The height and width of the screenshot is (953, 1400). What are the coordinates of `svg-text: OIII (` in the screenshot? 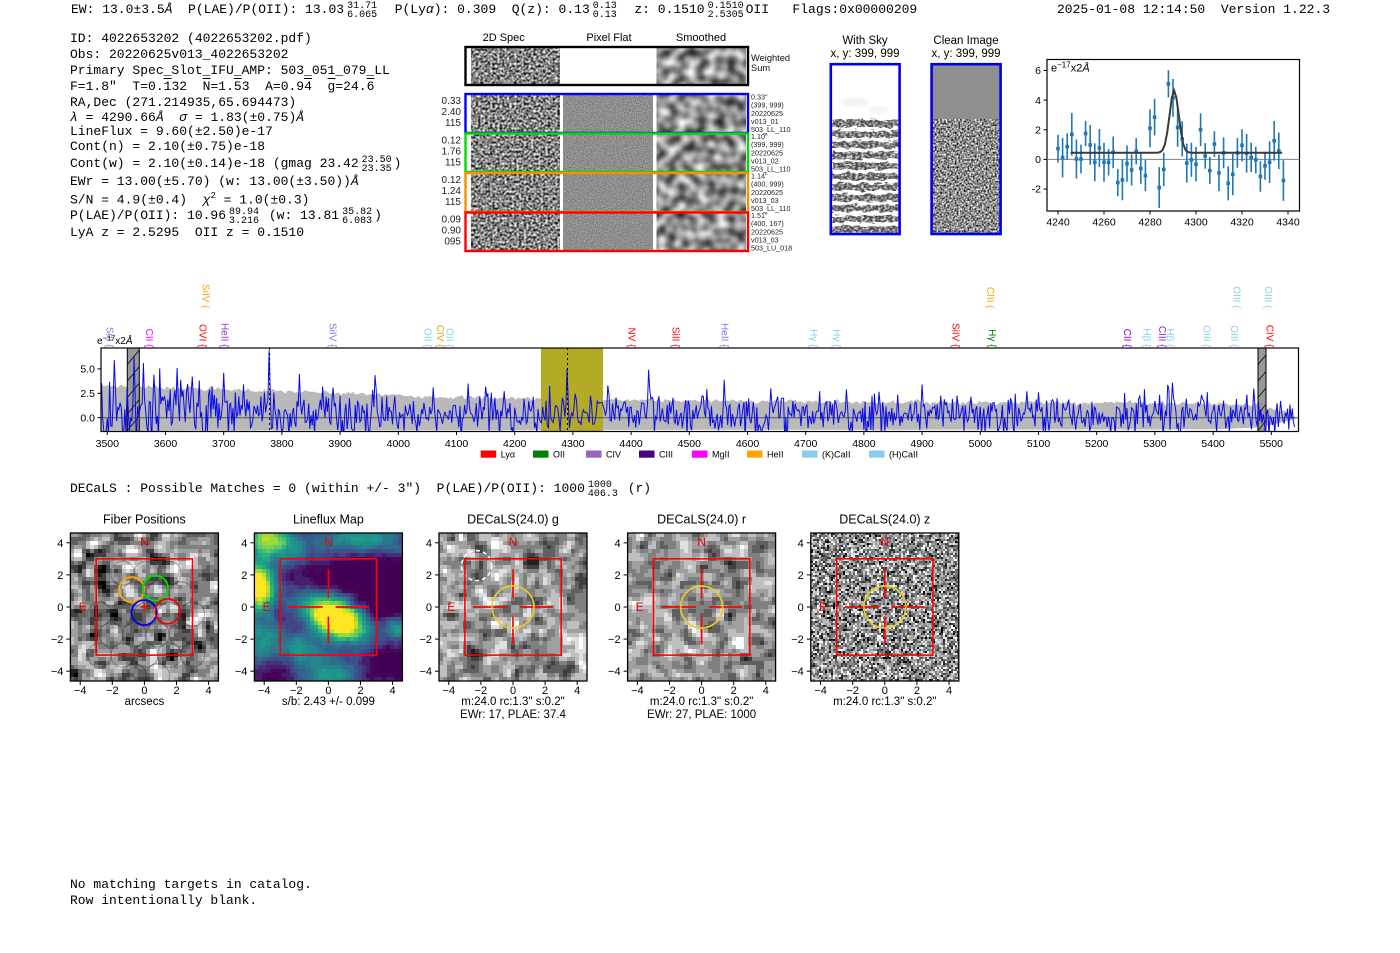 It's located at (1236, 297).